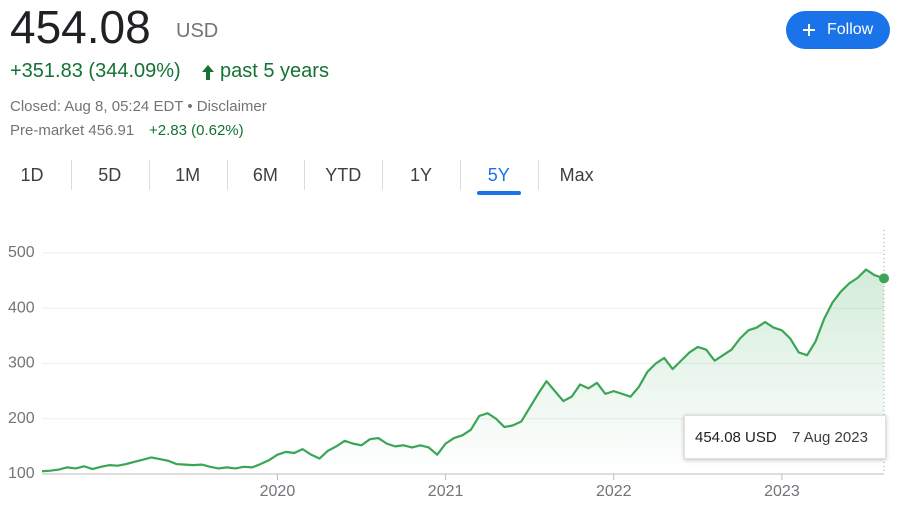 The image size is (904, 508). Describe the element at coordinates (188, 175) in the screenshot. I see `tab: 1M` at that location.